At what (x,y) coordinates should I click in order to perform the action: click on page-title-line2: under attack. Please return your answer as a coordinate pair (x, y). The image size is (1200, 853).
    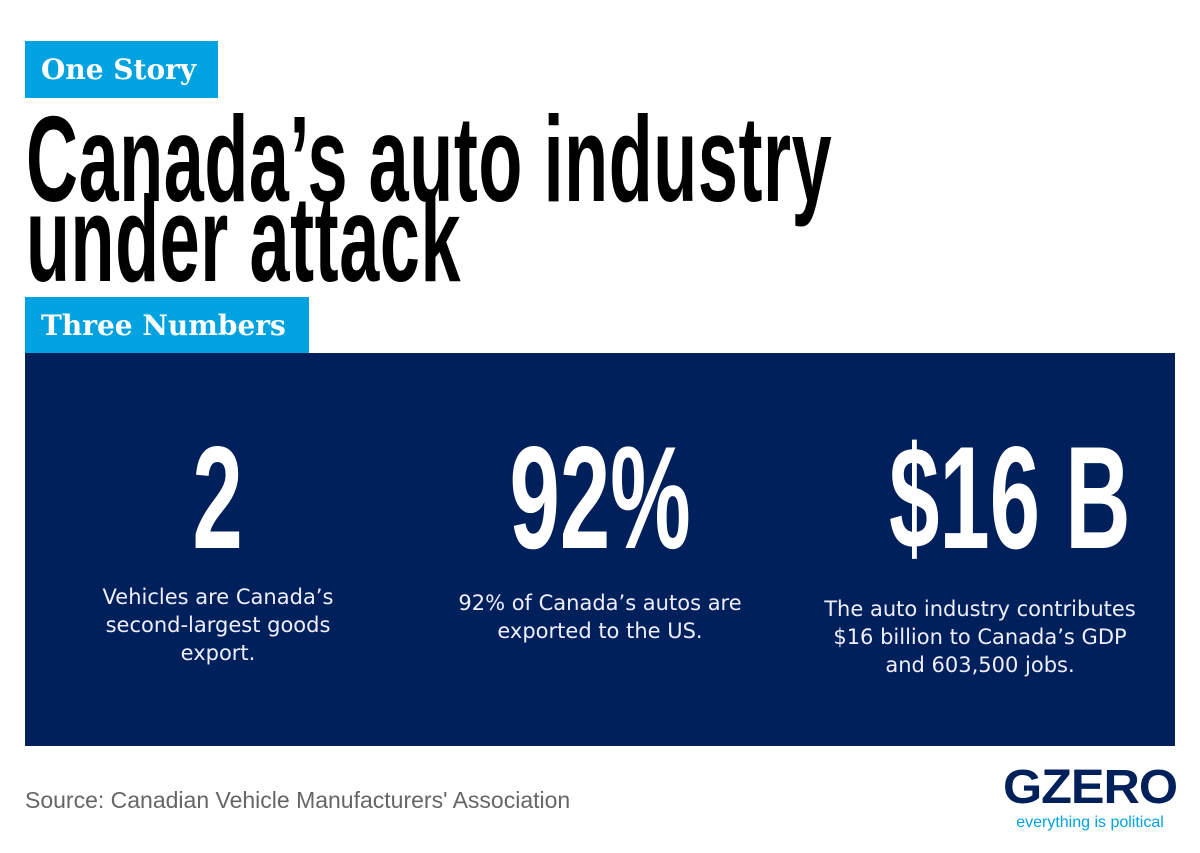
    Looking at the image, I should click on (244, 239).